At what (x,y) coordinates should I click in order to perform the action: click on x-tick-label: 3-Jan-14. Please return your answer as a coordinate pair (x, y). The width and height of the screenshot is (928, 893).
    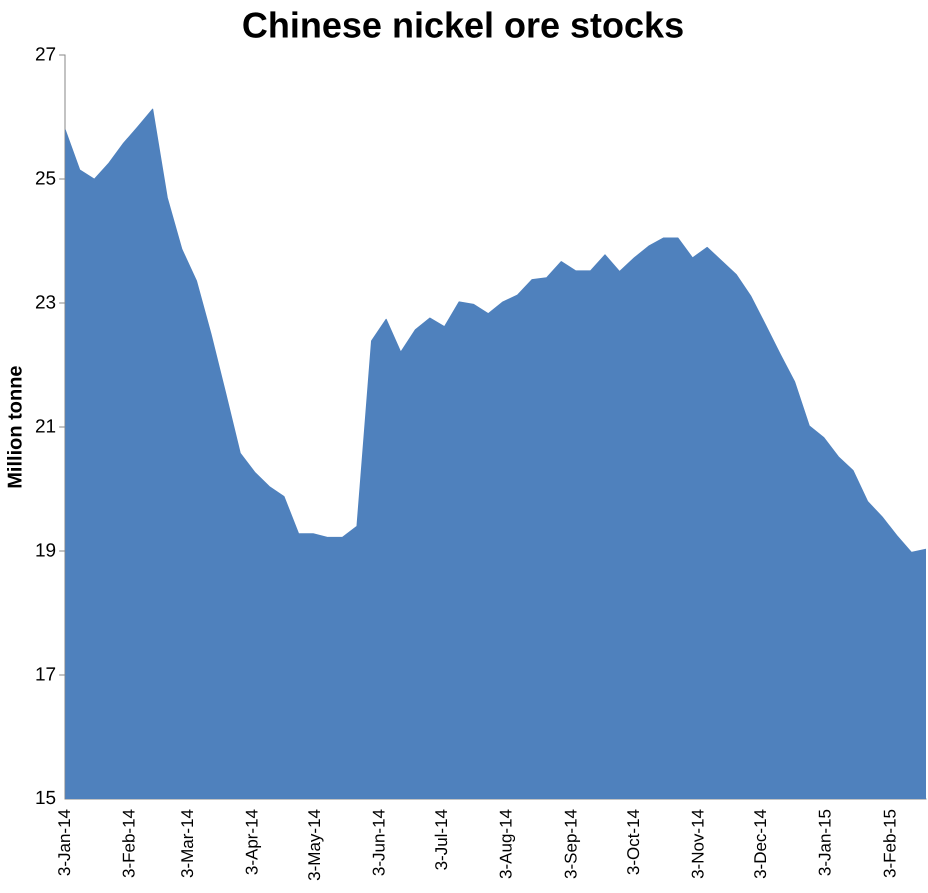
    Looking at the image, I should click on (64, 842).